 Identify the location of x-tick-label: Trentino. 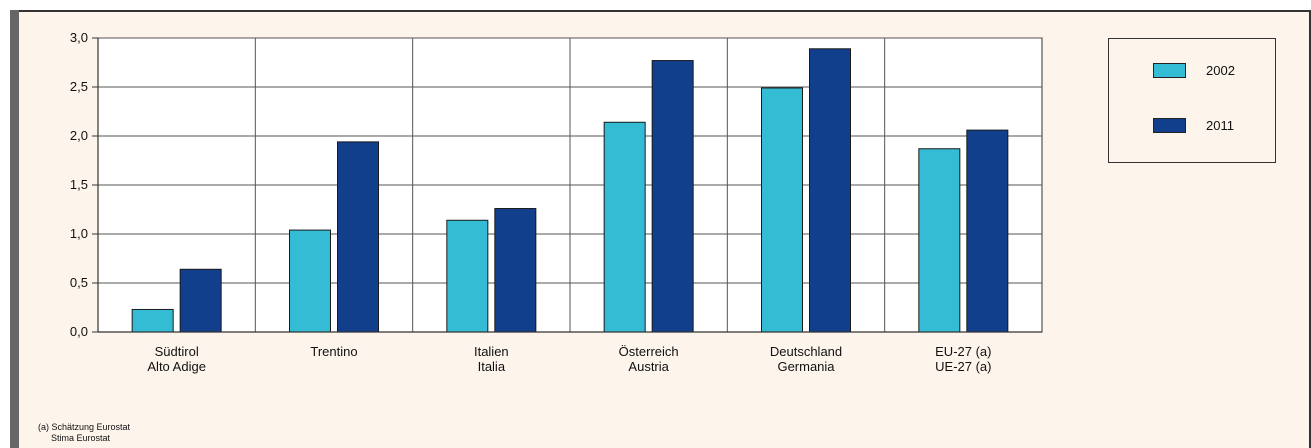
(333, 351).